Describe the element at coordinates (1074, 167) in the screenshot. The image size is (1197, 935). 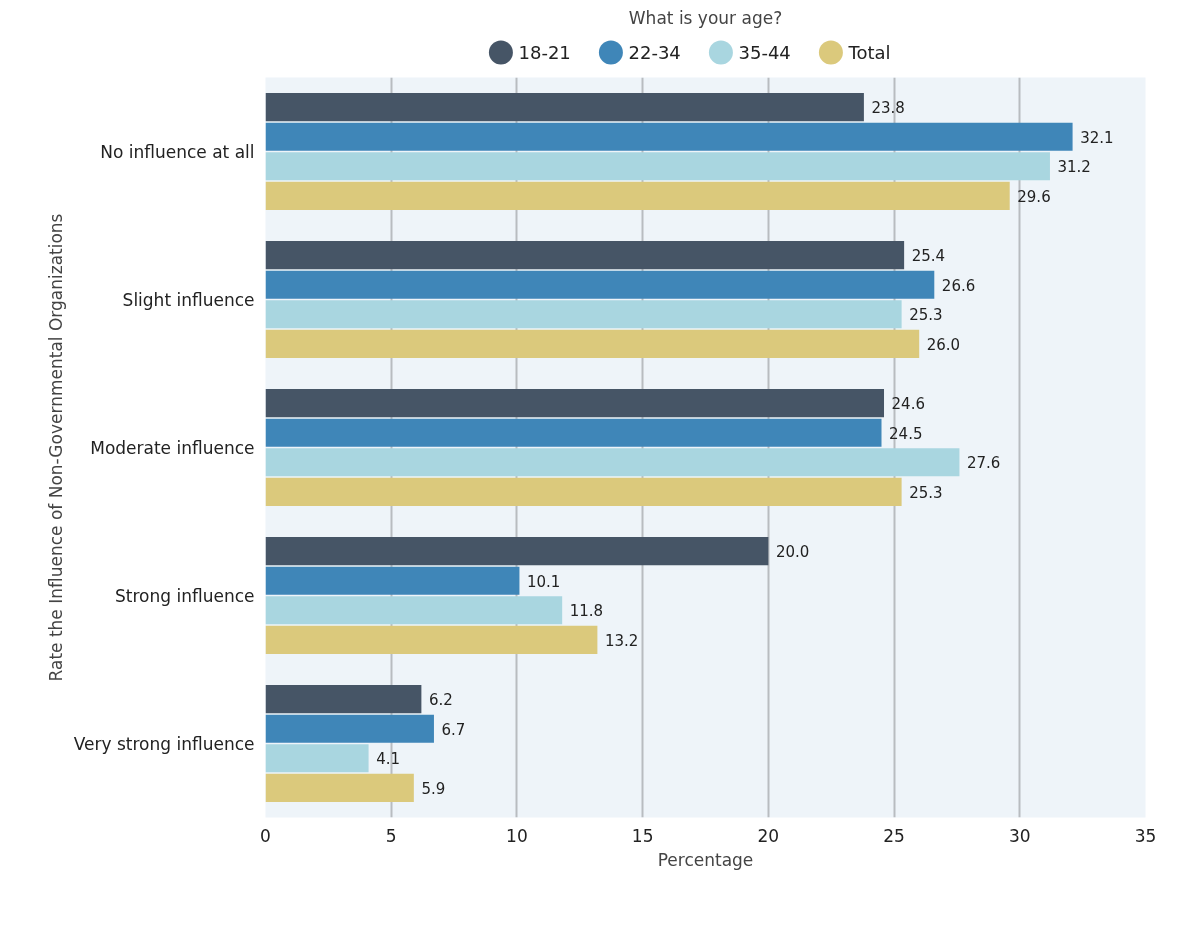
I see `data-label: 31.2` at that location.